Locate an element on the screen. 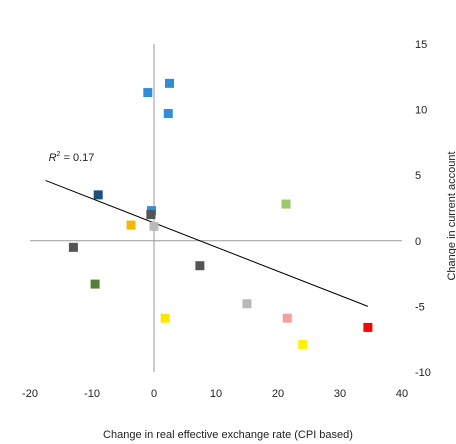 This screenshot has width=456, height=444. y-tick-label: 15 is located at coordinates (421, 45).